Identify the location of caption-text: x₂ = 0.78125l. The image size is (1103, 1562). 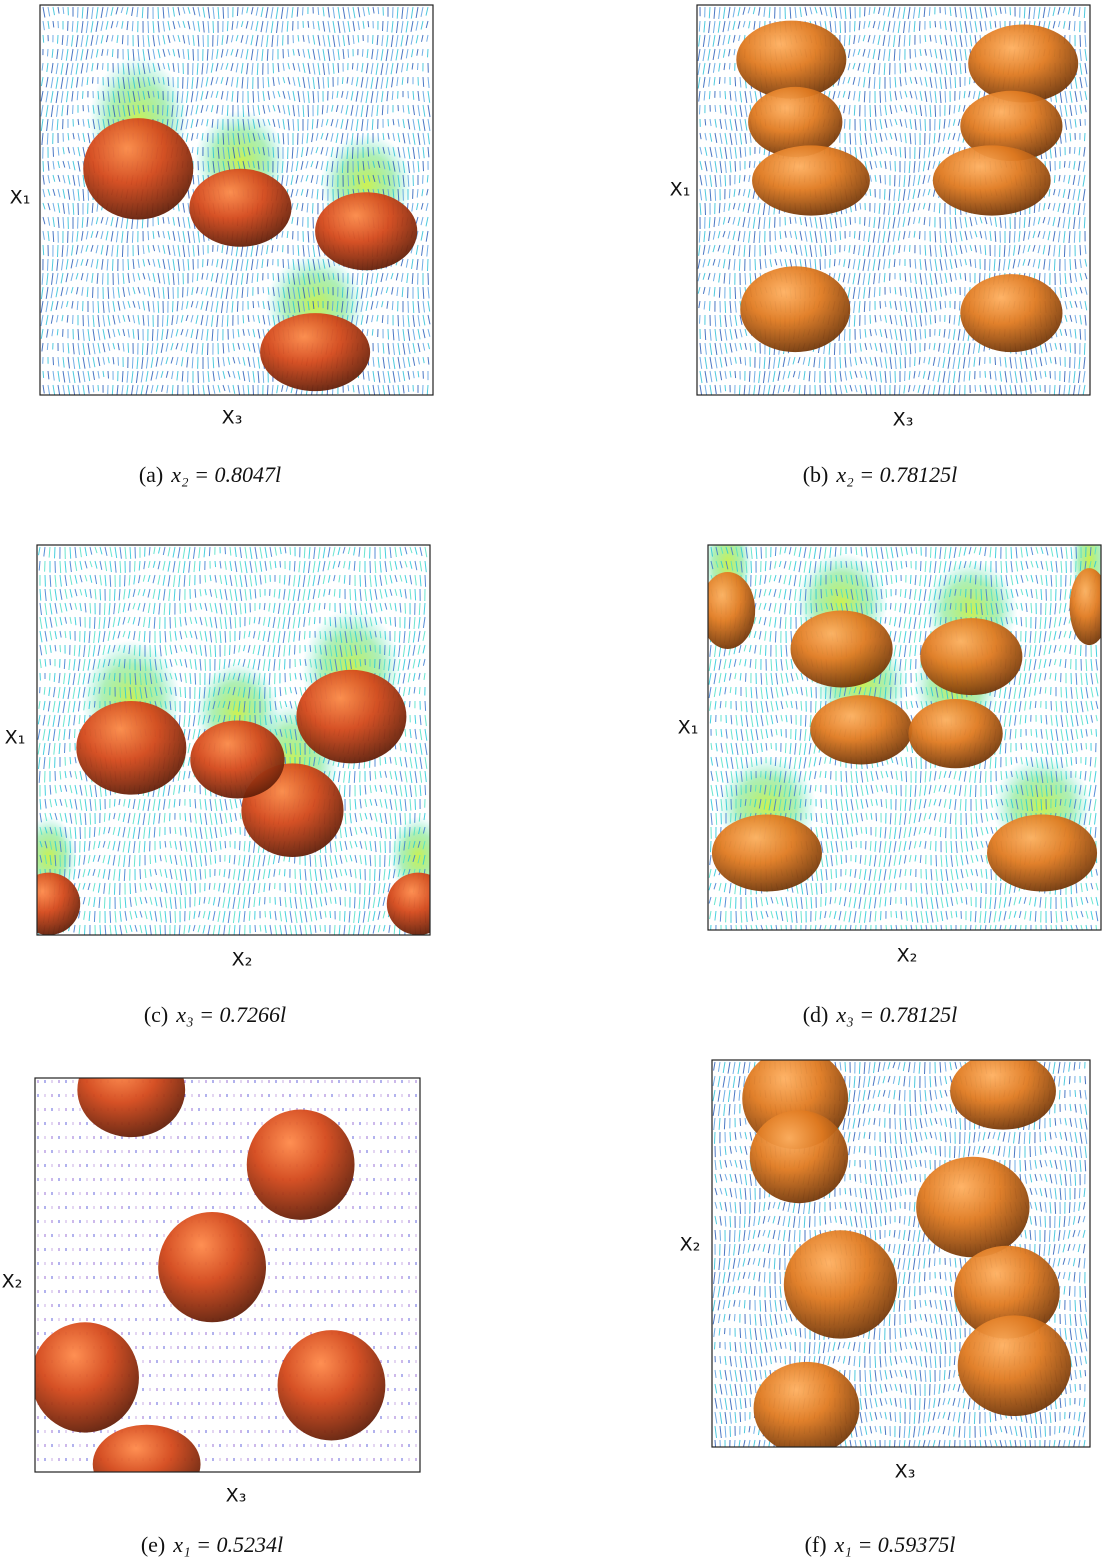
(896, 474).